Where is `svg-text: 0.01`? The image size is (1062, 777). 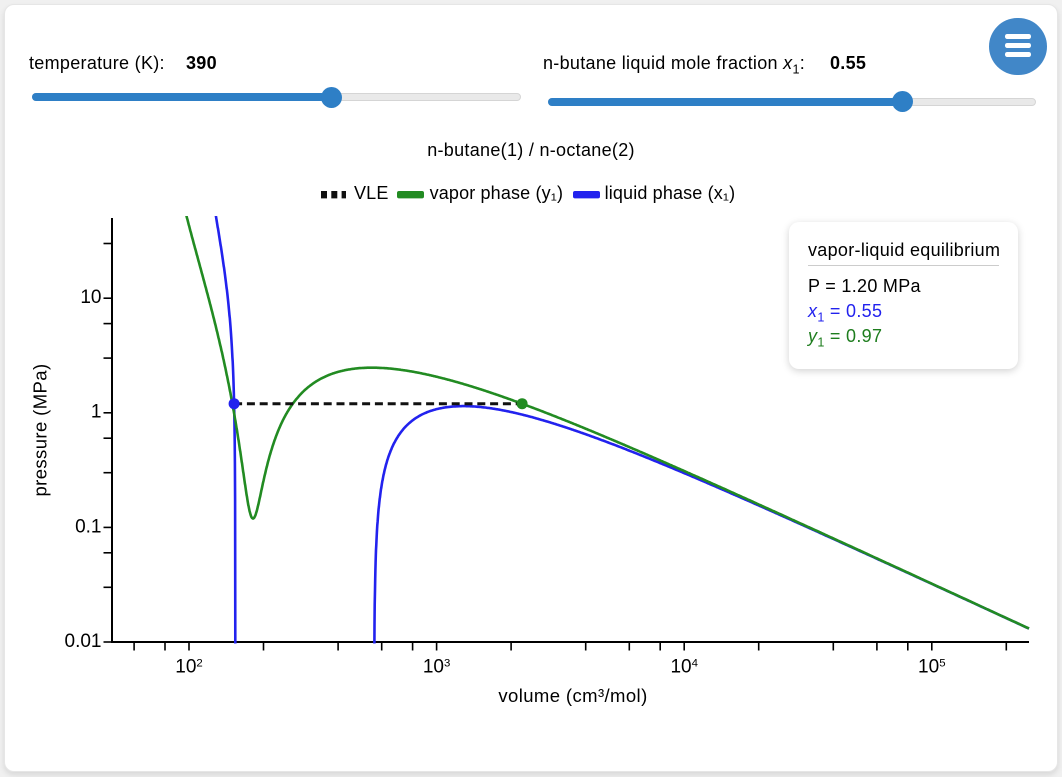
svg-text: 0.01 is located at coordinates (83, 641).